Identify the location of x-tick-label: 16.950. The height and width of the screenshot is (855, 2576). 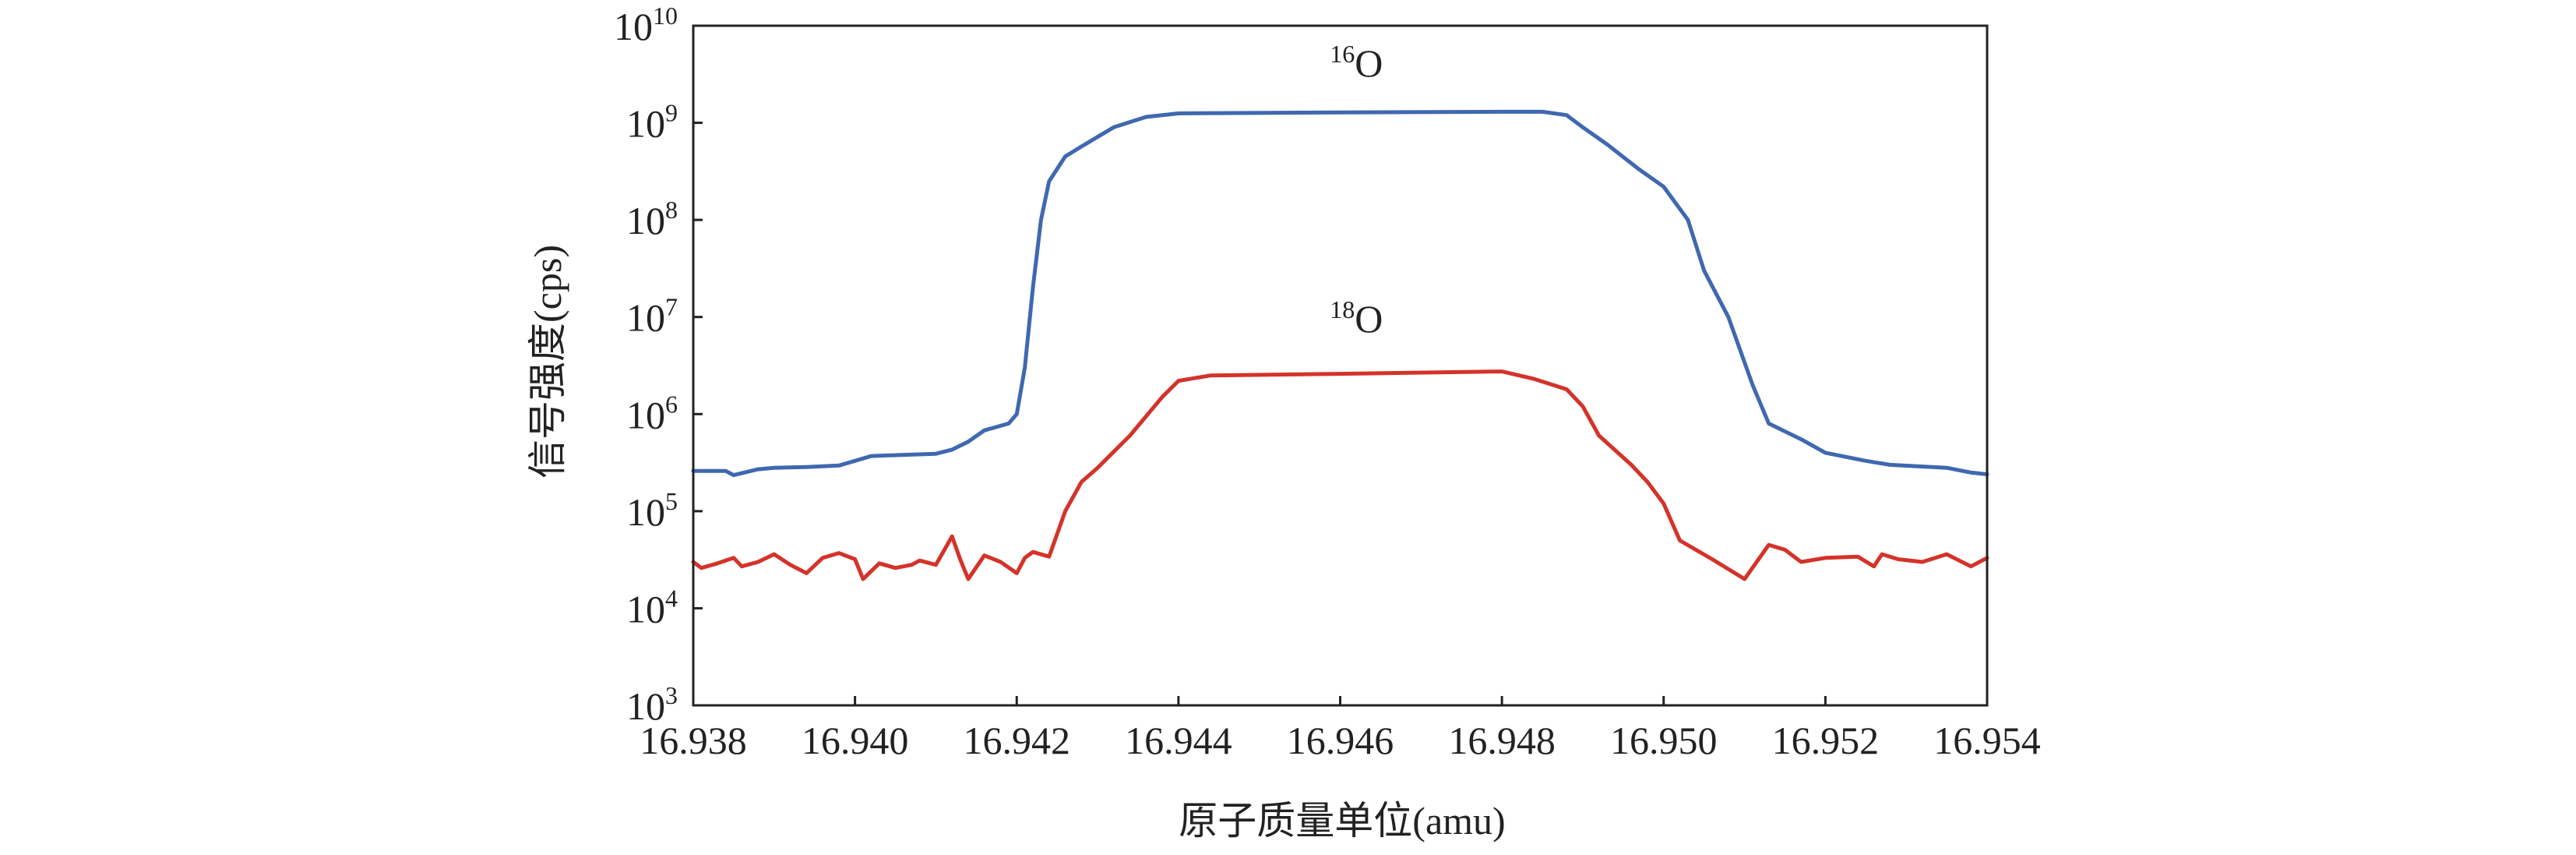
(1664, 740).